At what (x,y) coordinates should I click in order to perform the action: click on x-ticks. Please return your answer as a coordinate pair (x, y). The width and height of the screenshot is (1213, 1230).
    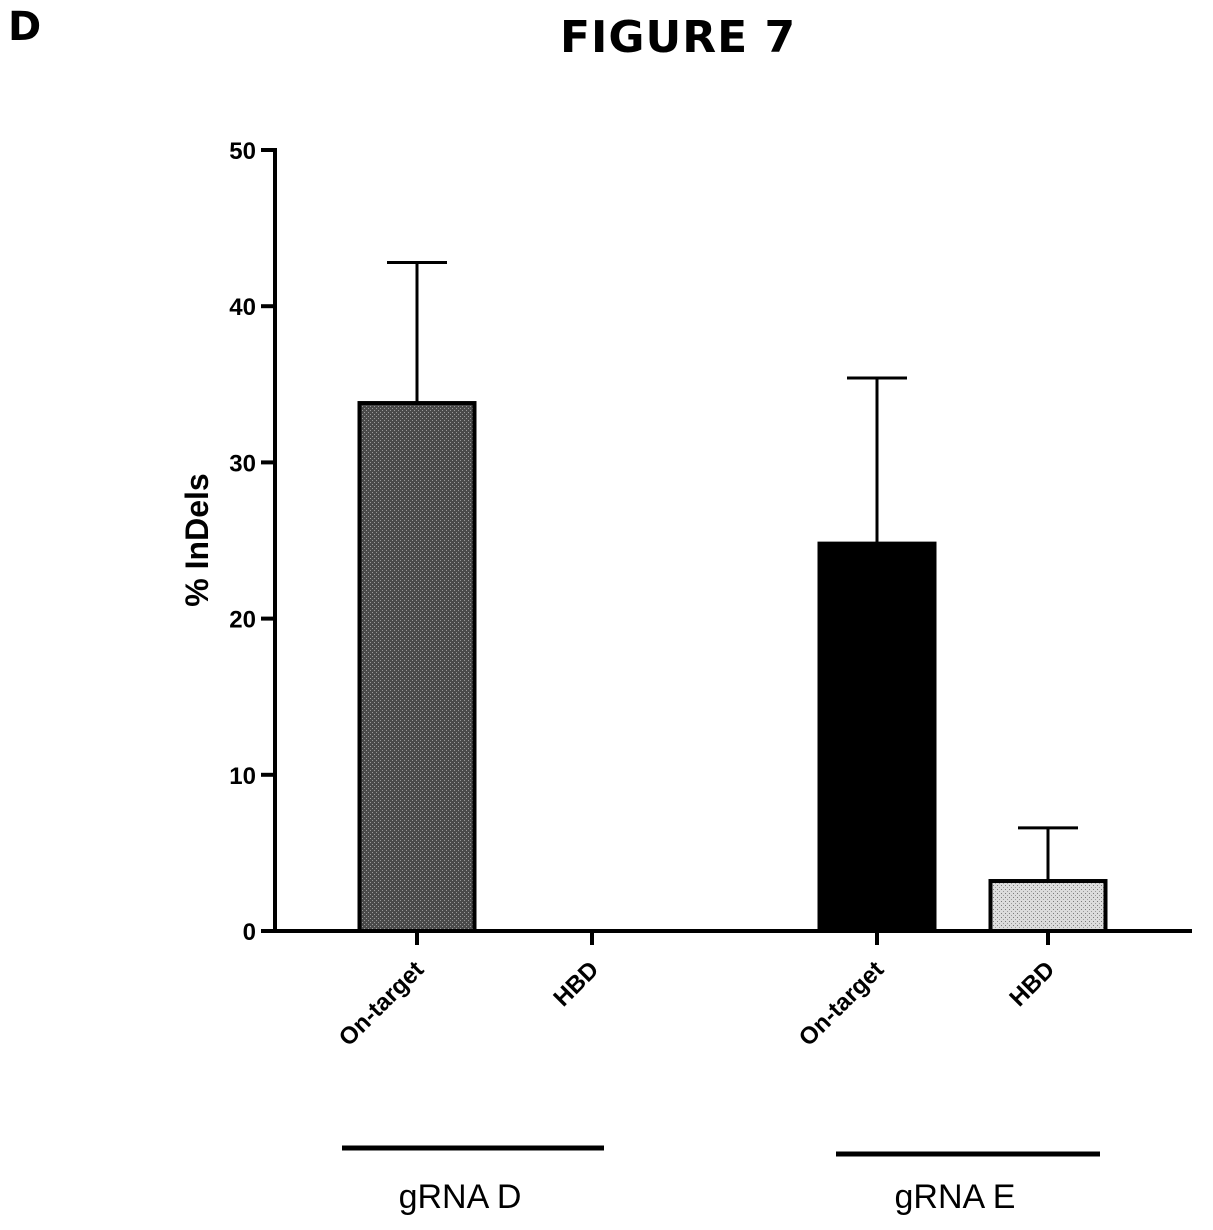
    Looking at the image, I should click on (732, 938).